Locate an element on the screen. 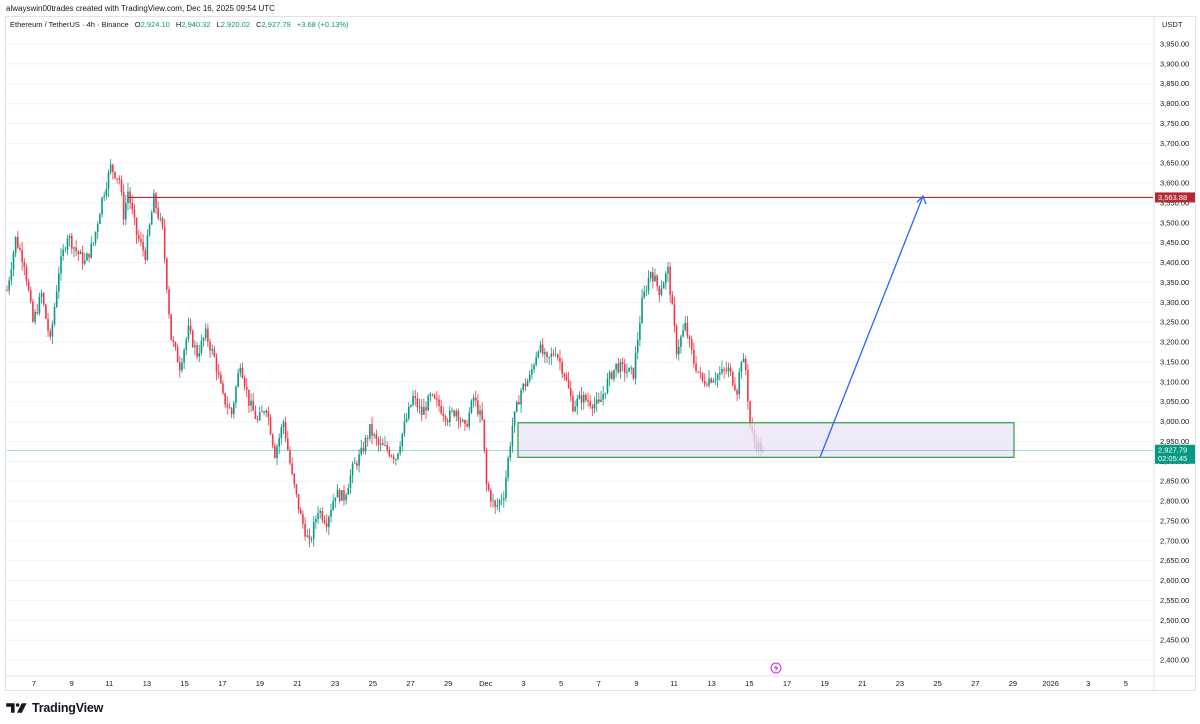 Image resolution: width=1200 pixels, height=724 pixels. x-tick-label: 3 is located at coordinates (1088, 683).